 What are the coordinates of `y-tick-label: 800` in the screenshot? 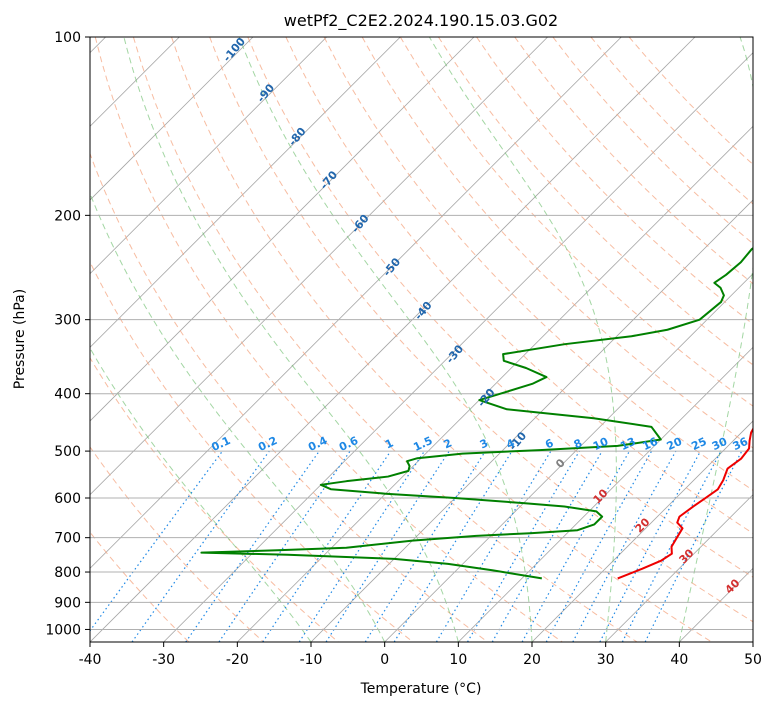 It's located at (67, 573).